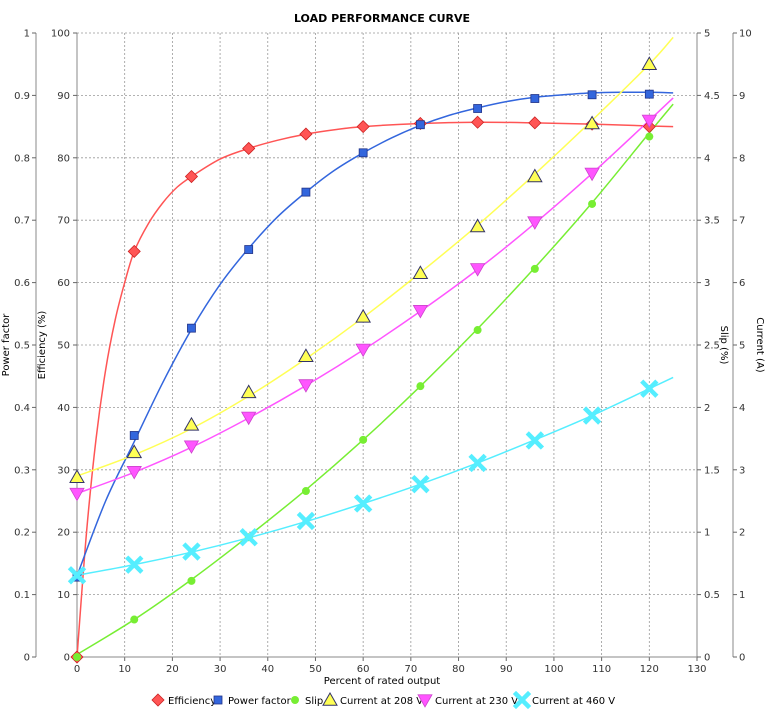  Describe the element at coordinates (712, 595) in the screenshot. I see `slip-tick-label: 0.5` at that location.